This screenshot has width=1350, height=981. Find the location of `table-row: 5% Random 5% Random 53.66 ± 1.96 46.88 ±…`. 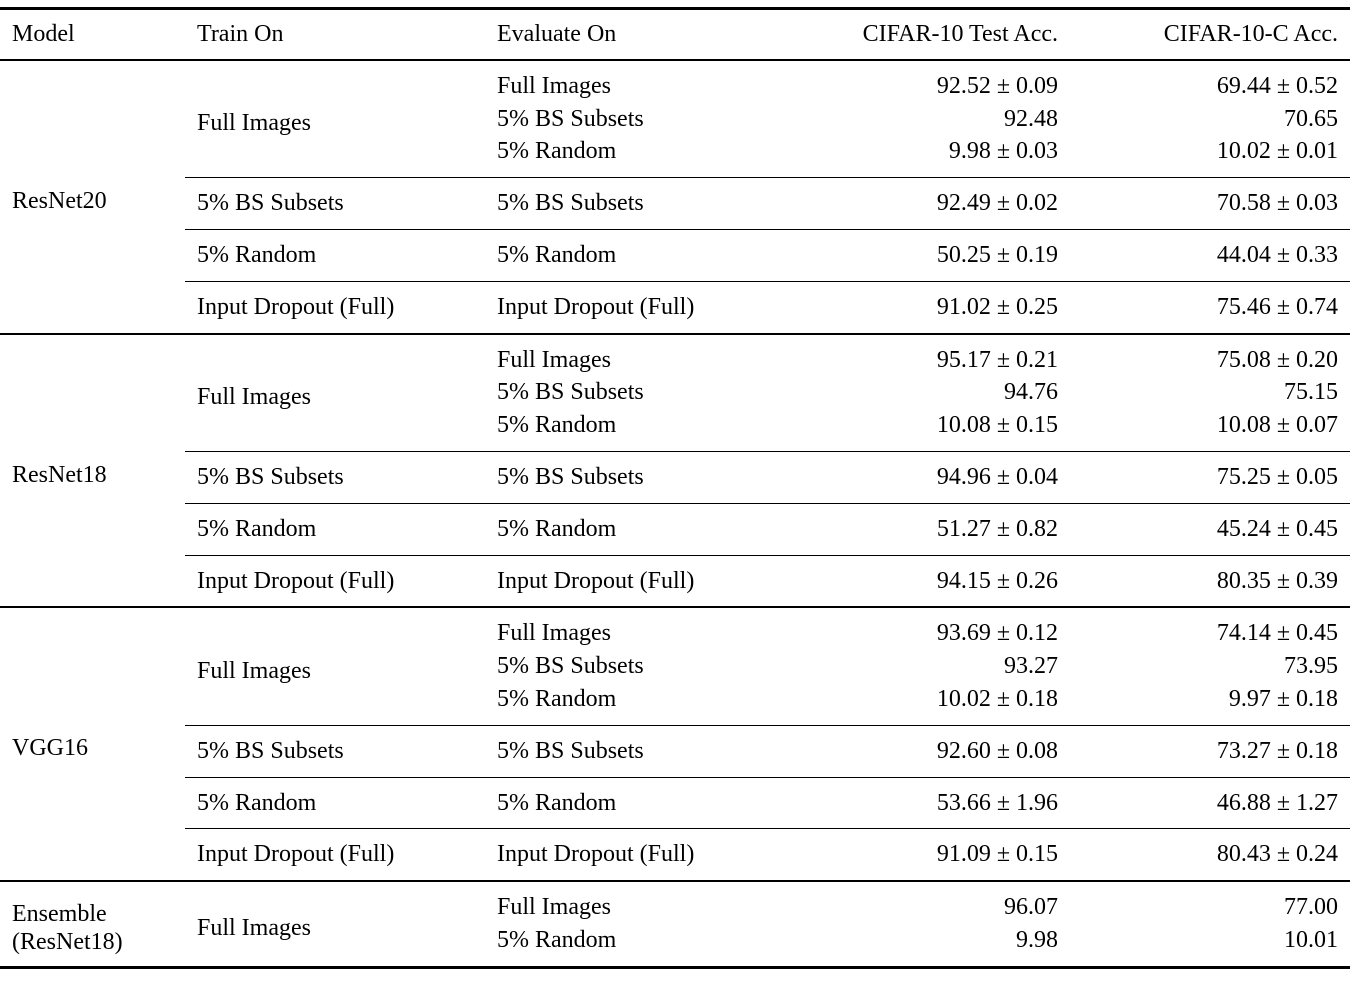

table-row: 5% Random 5% Random 53.66 ± 1.96 46.88 ±… is located at coordinates (675, 802).